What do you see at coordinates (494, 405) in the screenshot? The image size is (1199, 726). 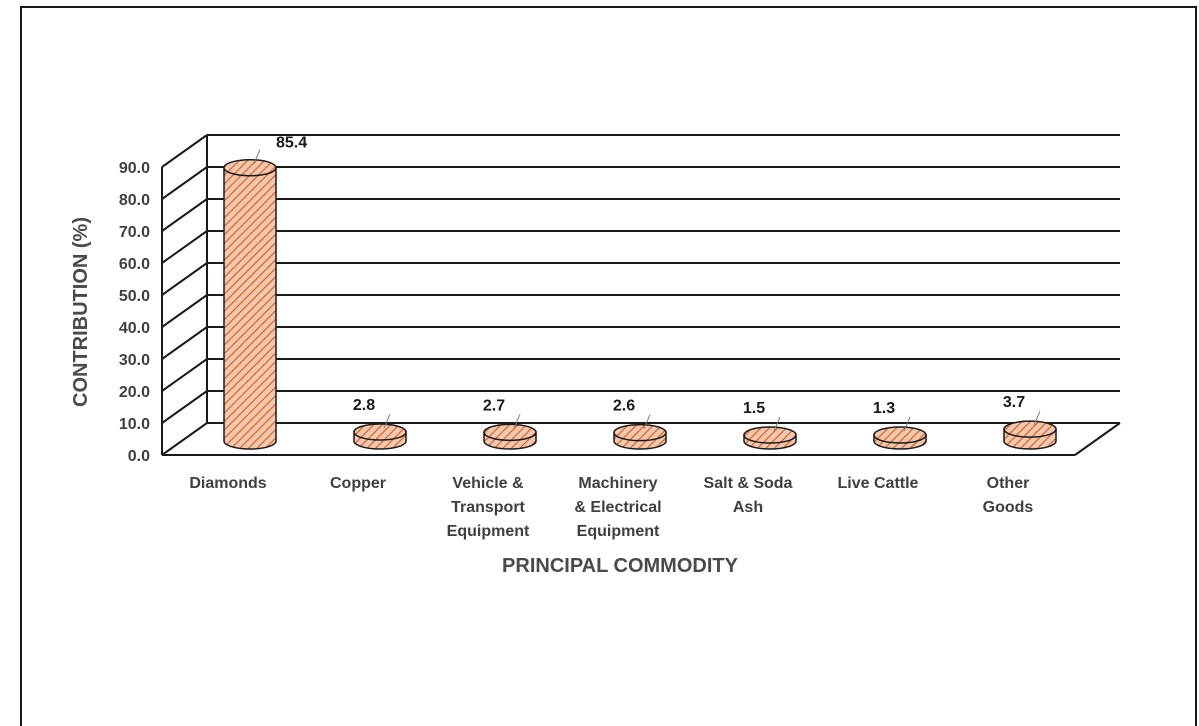 I see `data-label: 2.7` at bounding box center [494, 405].